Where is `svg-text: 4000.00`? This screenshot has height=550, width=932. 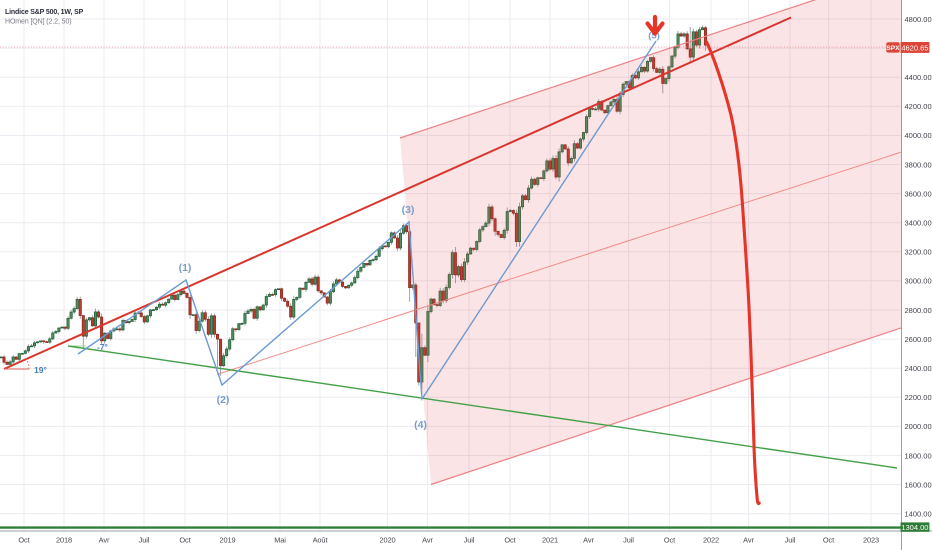 svg-text: 4000.00 is located at coordinates (918, 135).